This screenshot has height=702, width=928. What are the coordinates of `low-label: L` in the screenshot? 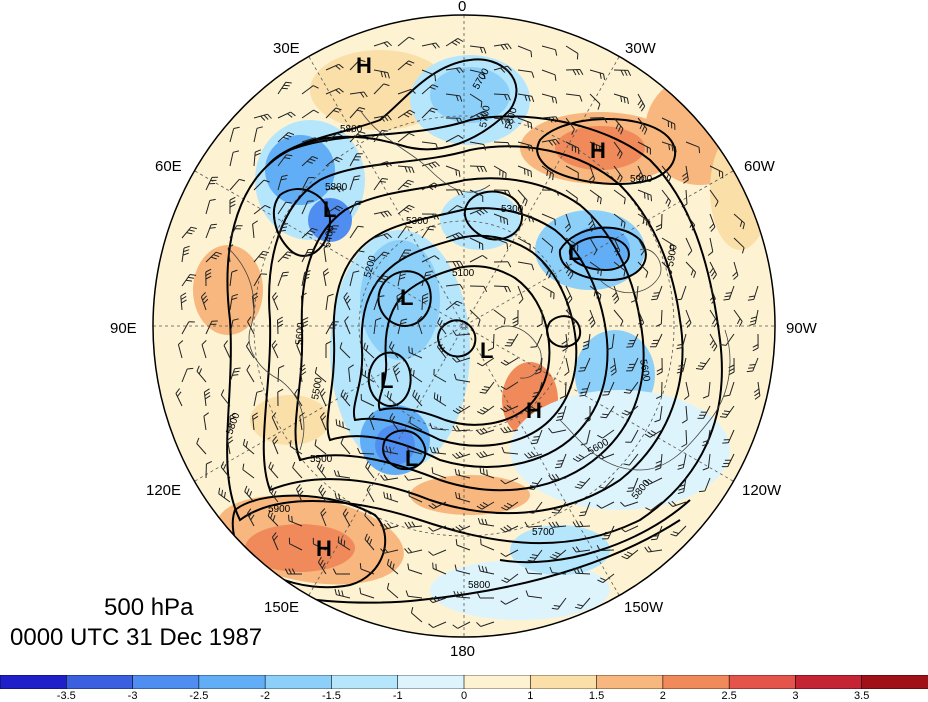 It's located at (411, 458).